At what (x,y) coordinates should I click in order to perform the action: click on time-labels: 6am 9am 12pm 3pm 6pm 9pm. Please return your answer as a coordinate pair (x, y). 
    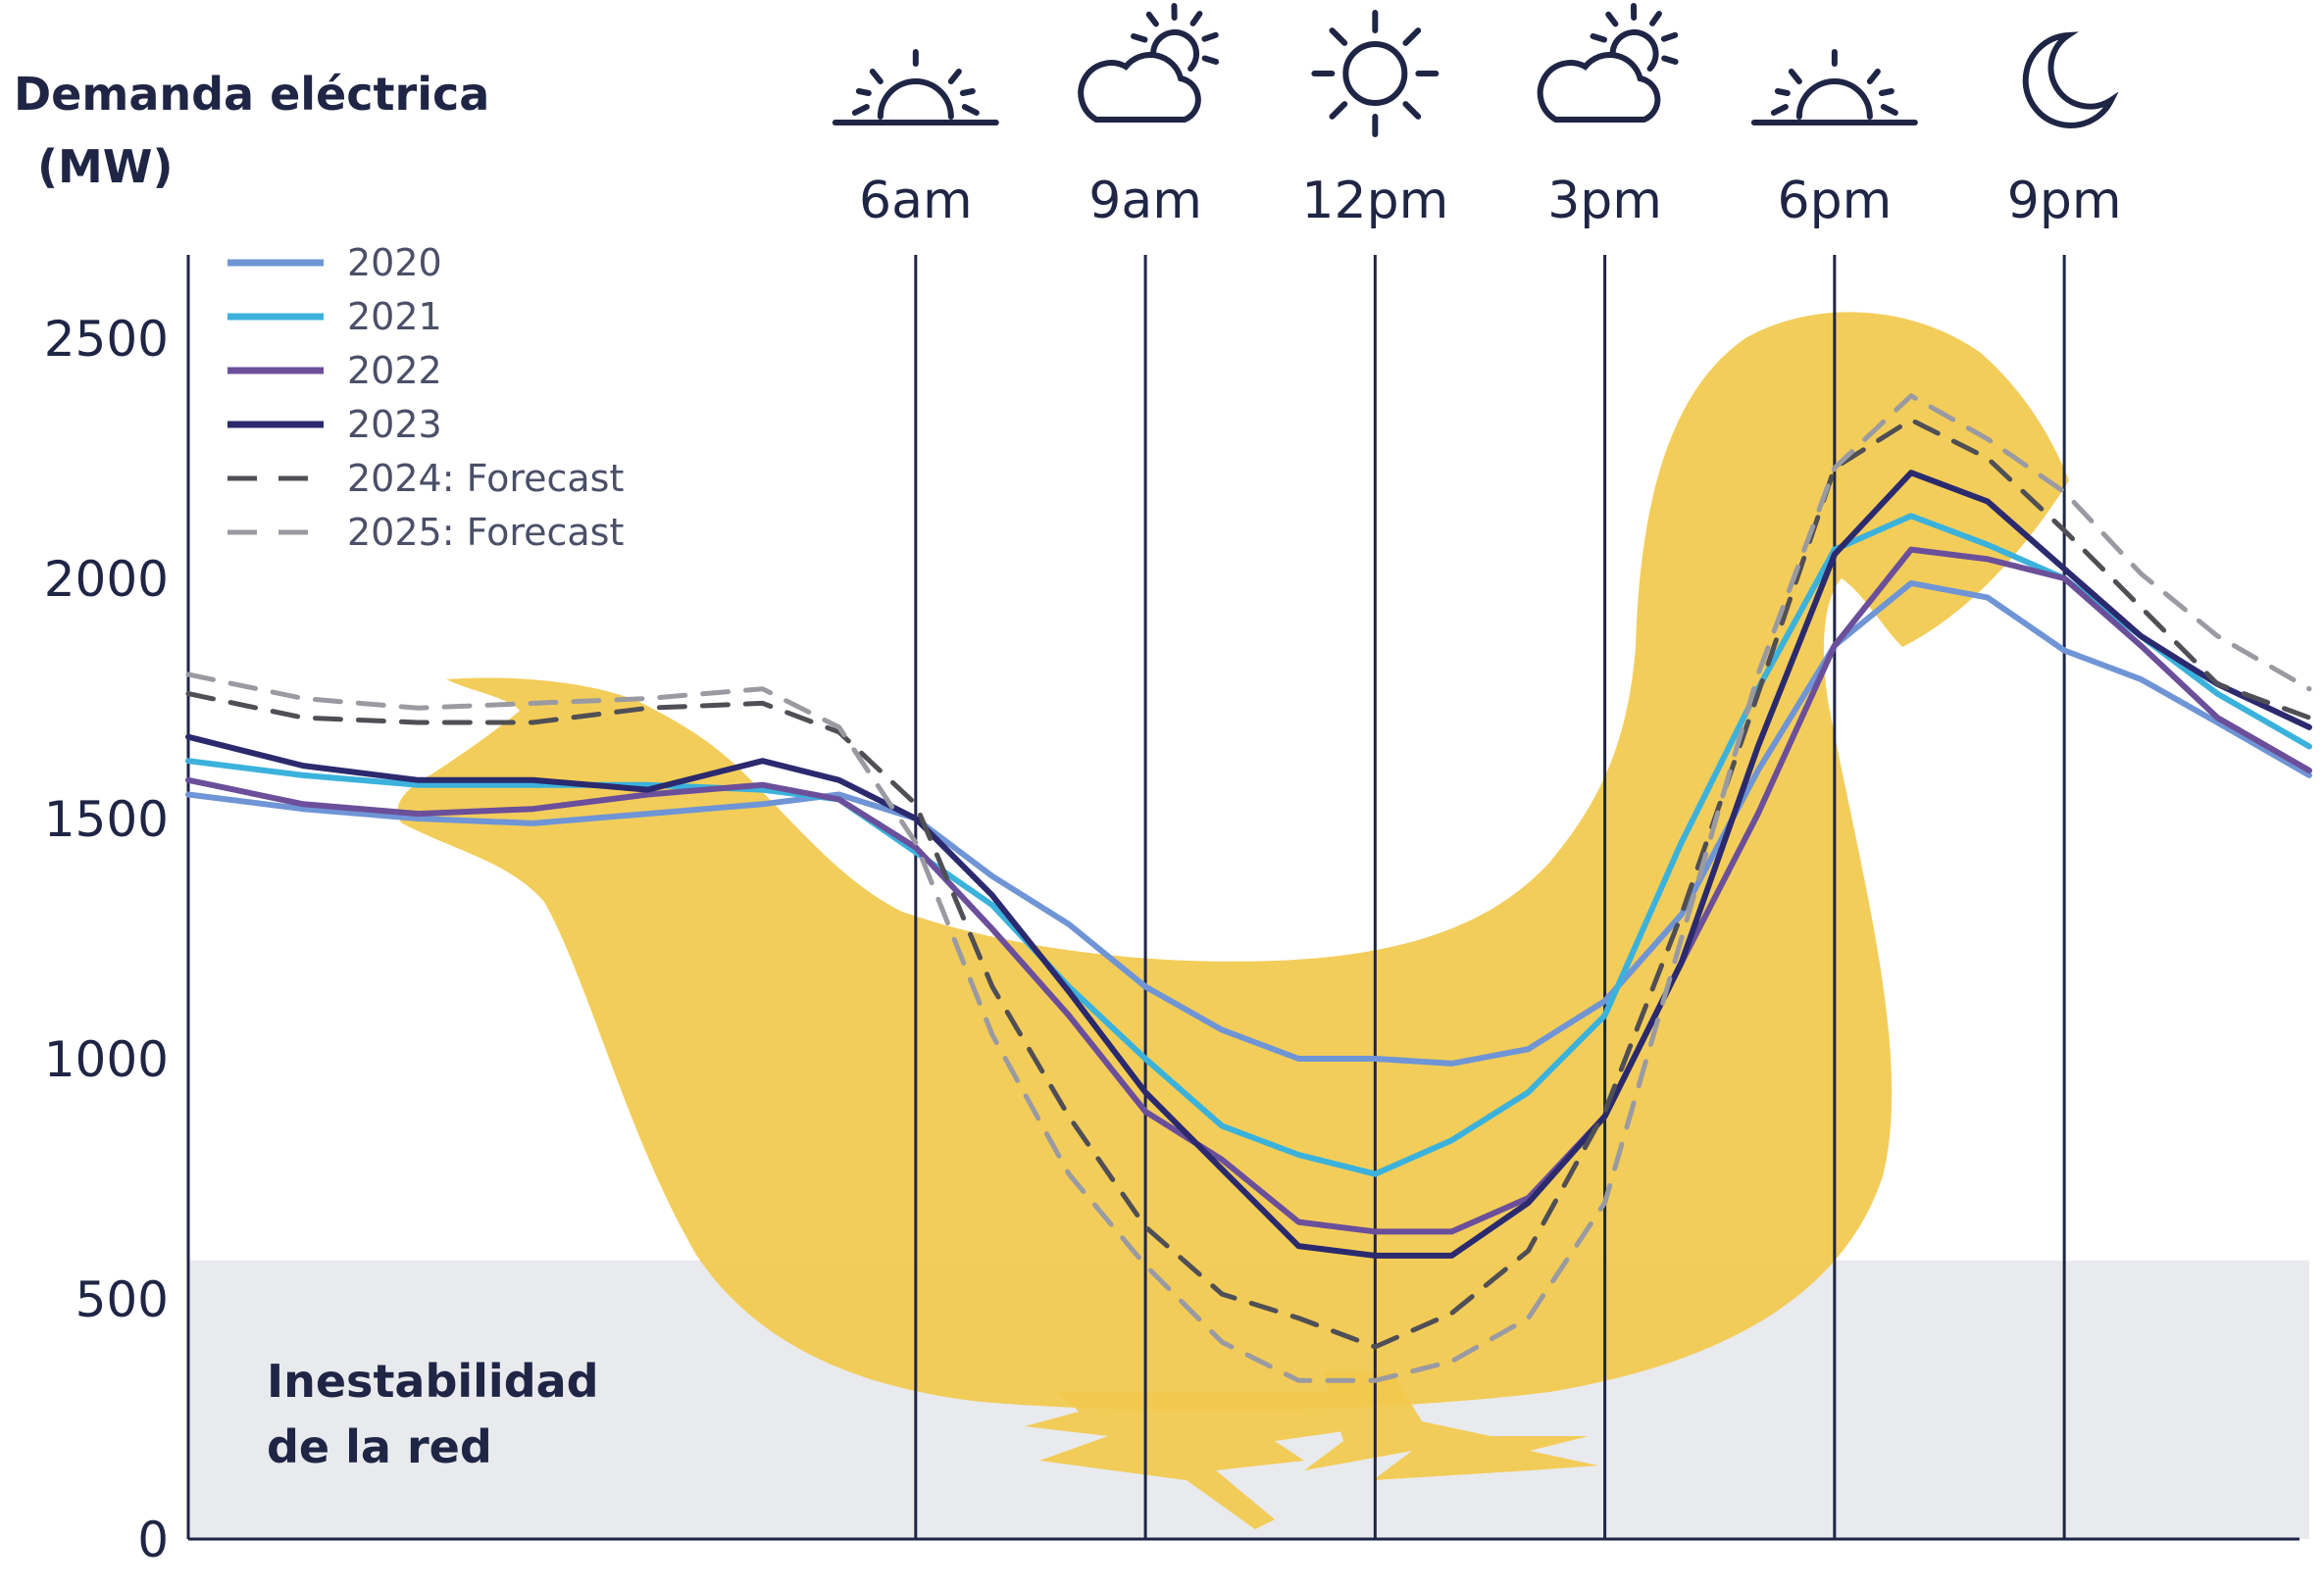
    Looking at the image, I should click on (1490, 201).